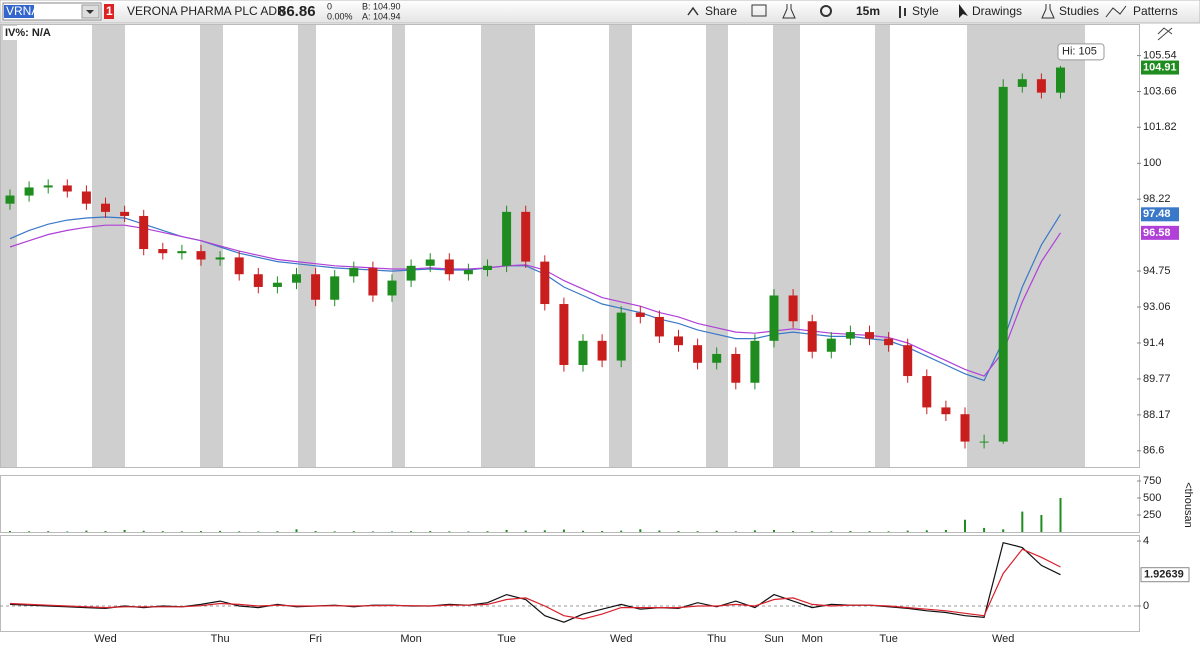 This screenshot has width=1200, height=652. Describe the element at coordinates (997, 11) in the screenshot. I see `drawings-button: Drawings` at that location.